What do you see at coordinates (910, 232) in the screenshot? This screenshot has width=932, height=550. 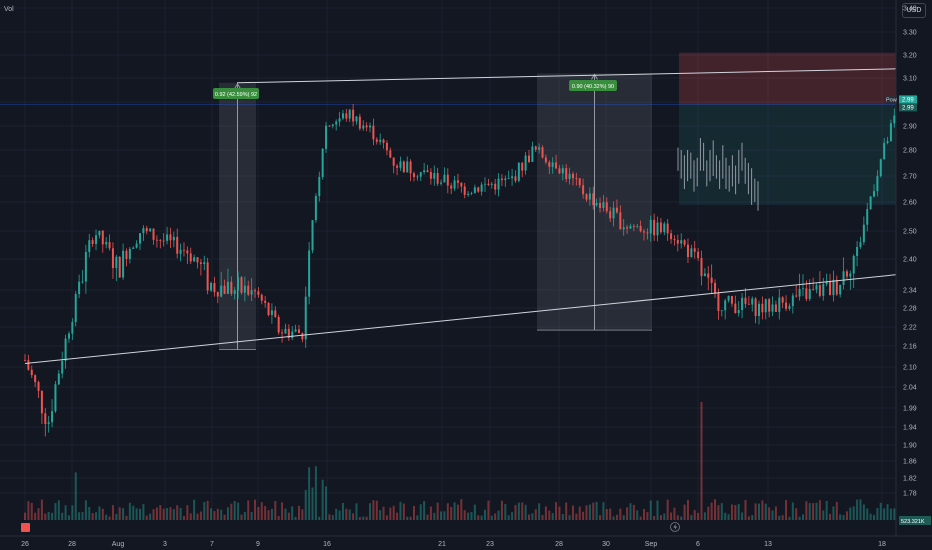 I see `y-tick-label: 2.50` at bounding box center [910, 232].